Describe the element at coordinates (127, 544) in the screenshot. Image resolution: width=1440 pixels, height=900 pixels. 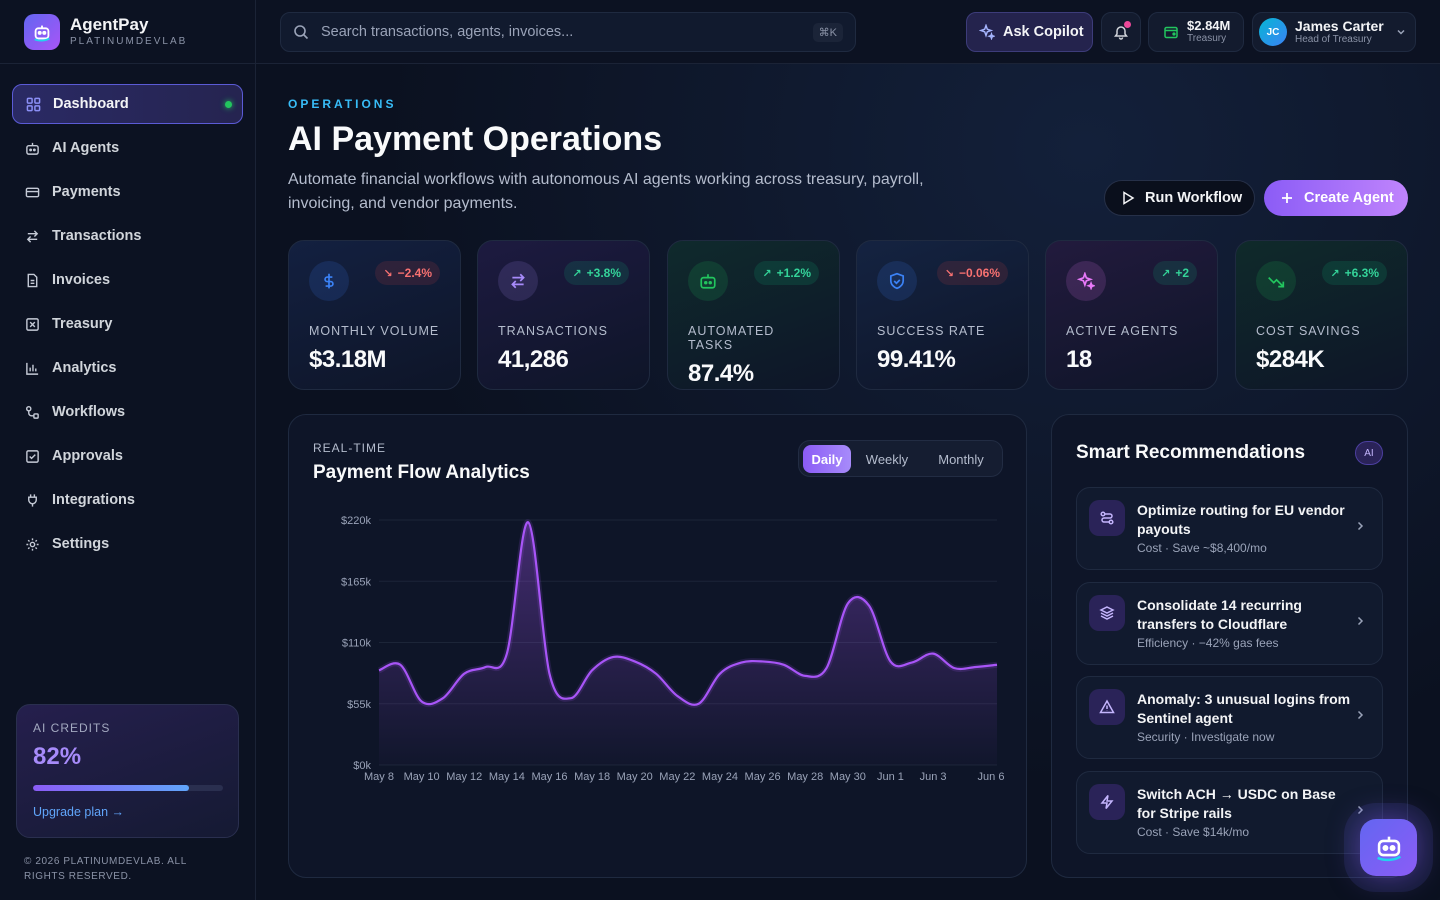
I see `sidebar-item-settings: Settings` at that location.